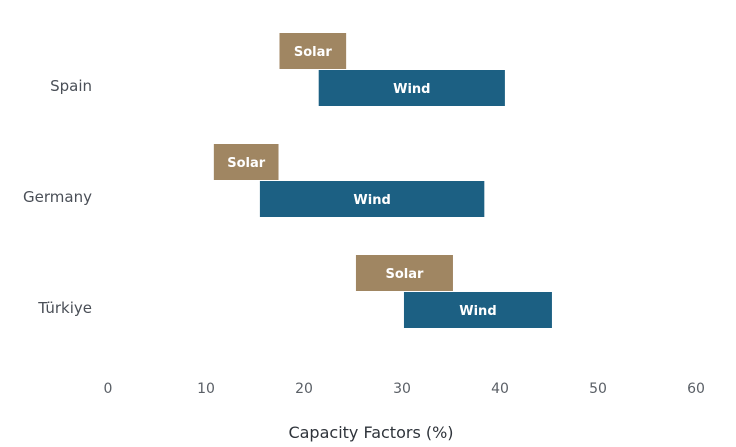 The height and width of the screenshot is (447, 736). I want to click on bar-wind-germany, so click(372, 199).